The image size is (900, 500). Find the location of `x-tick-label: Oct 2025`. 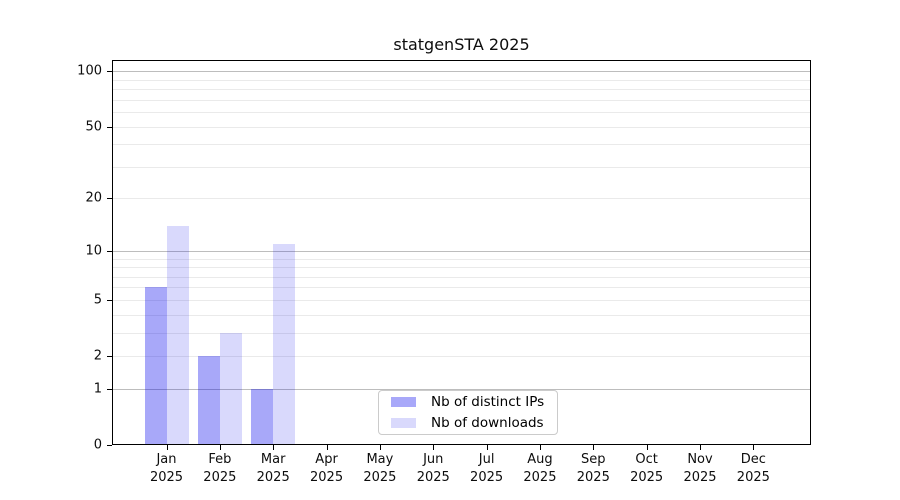

x-tick-label: Oct 2025 is located at coordinates (647, 469).